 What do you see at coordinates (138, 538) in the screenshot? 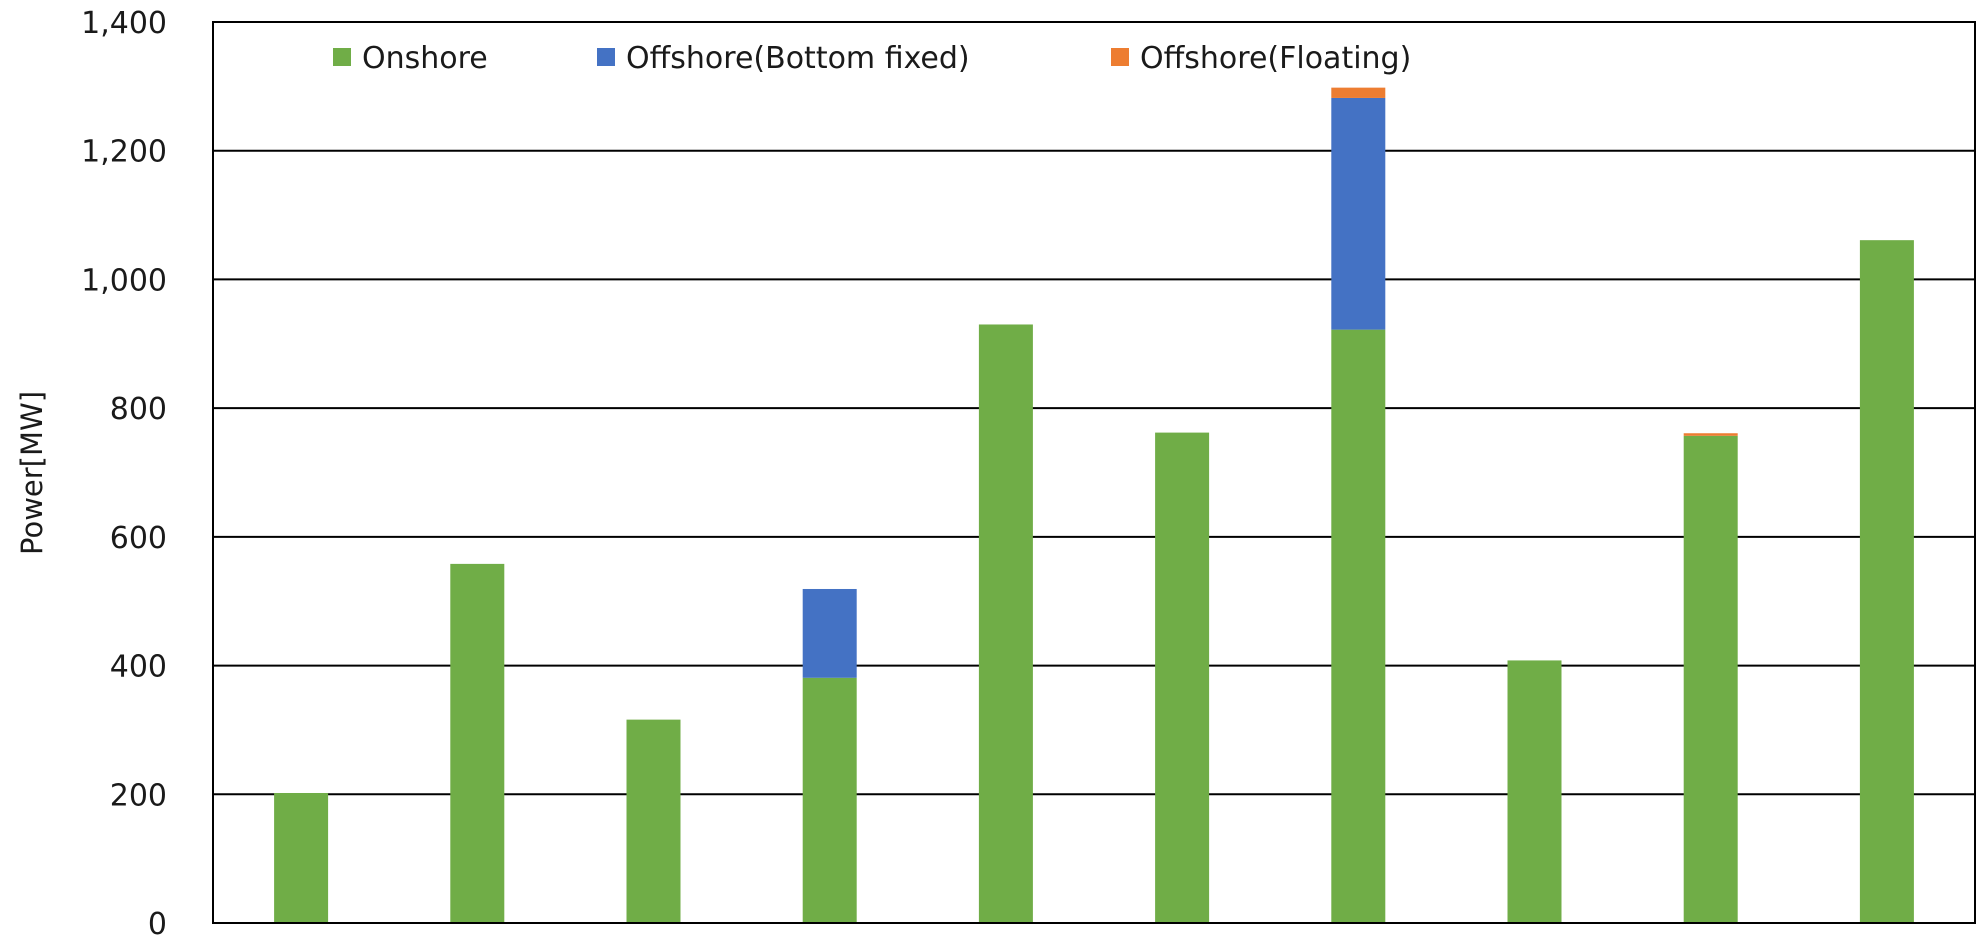
I see `y-tick-label: 600` at bounding box center [138, 538].